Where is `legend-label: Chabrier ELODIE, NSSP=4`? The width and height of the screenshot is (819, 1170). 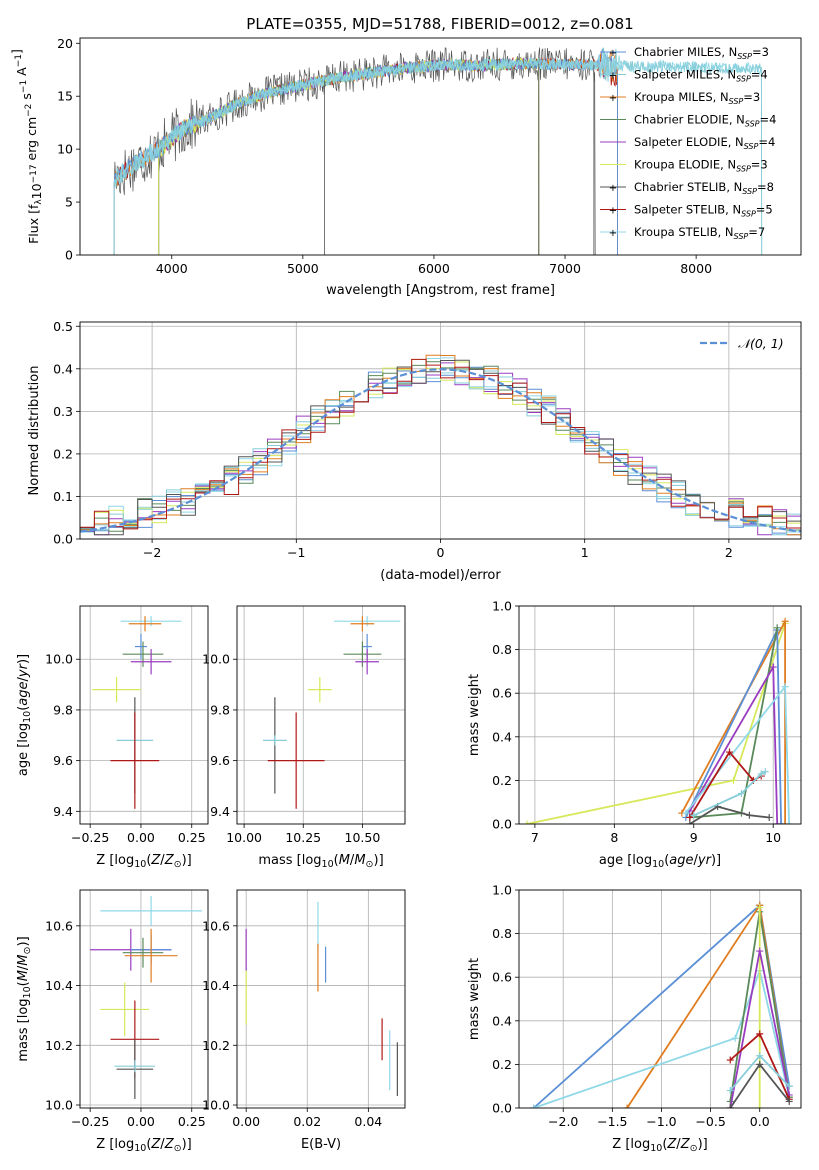 legend-label: Chabrier ELODIE, NSSP=4 is located at coordinates (705, 121).